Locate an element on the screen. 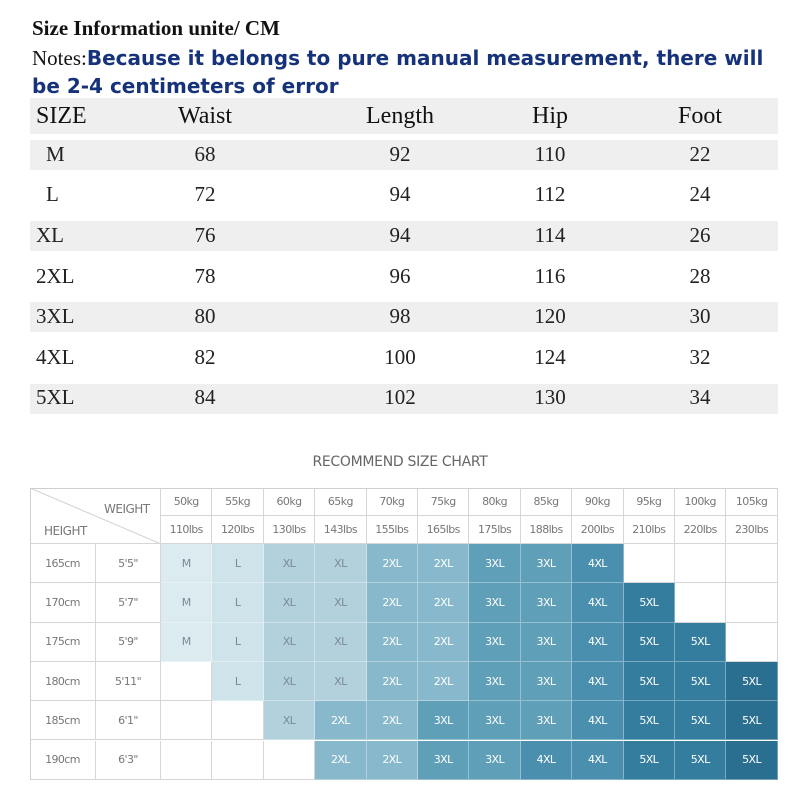  weight-lbs-label: 220lbs is located at coordinates (701, 530).